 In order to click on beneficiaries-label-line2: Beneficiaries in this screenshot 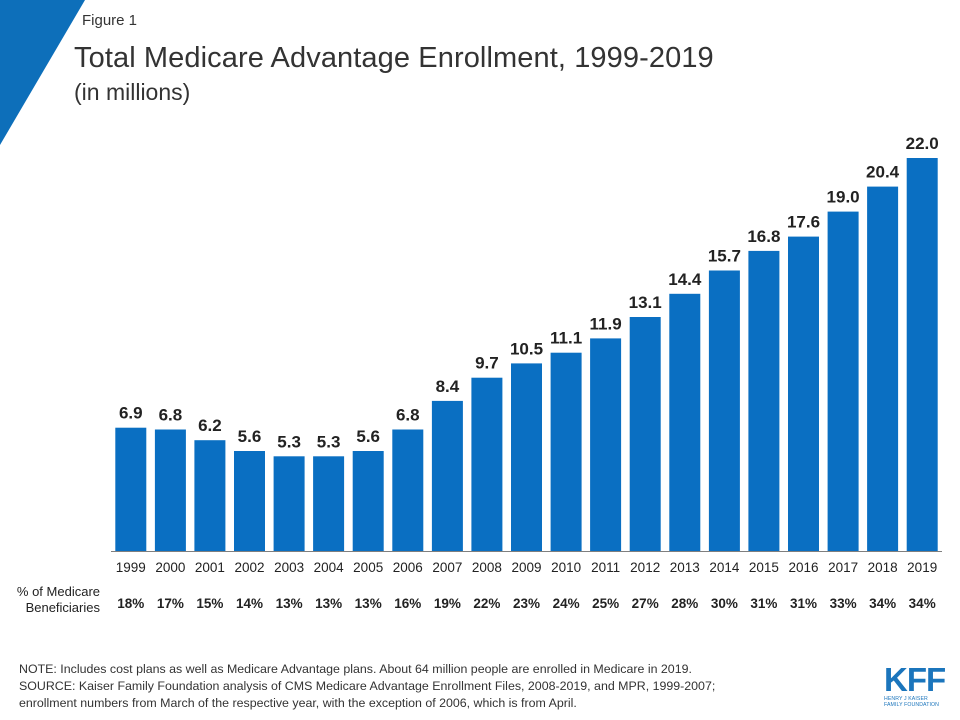, I will do `click(62, 607)`.